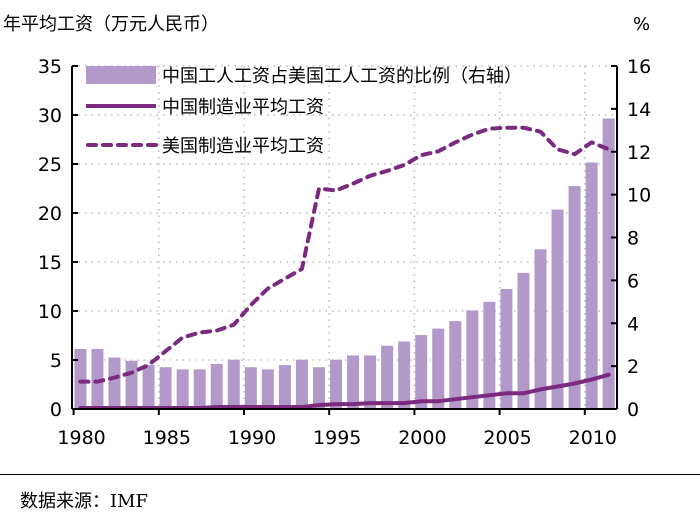 The height and width of the screenshot is (517, 700). What do you see at coordinates (574, 297) in the screenshot?
I see `bar-2009` at bounding box center [574, 297].